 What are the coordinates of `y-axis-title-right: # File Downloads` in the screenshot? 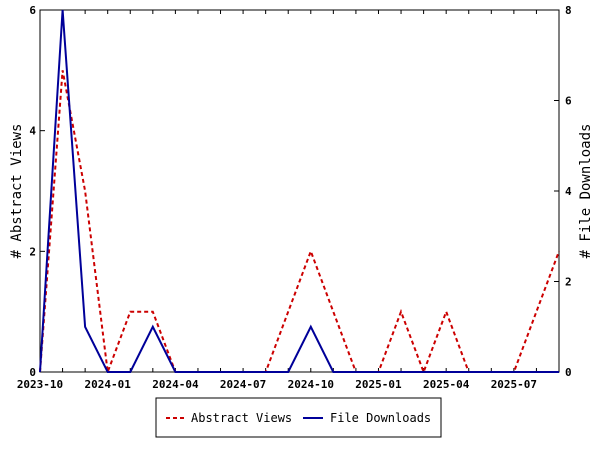 It's located at (586, 191).